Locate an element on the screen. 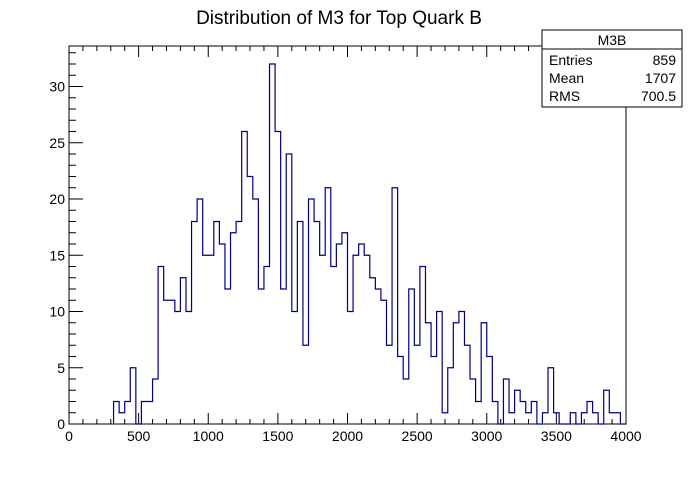  stats-rms-label: RMS is located at coordinates (564, 96).